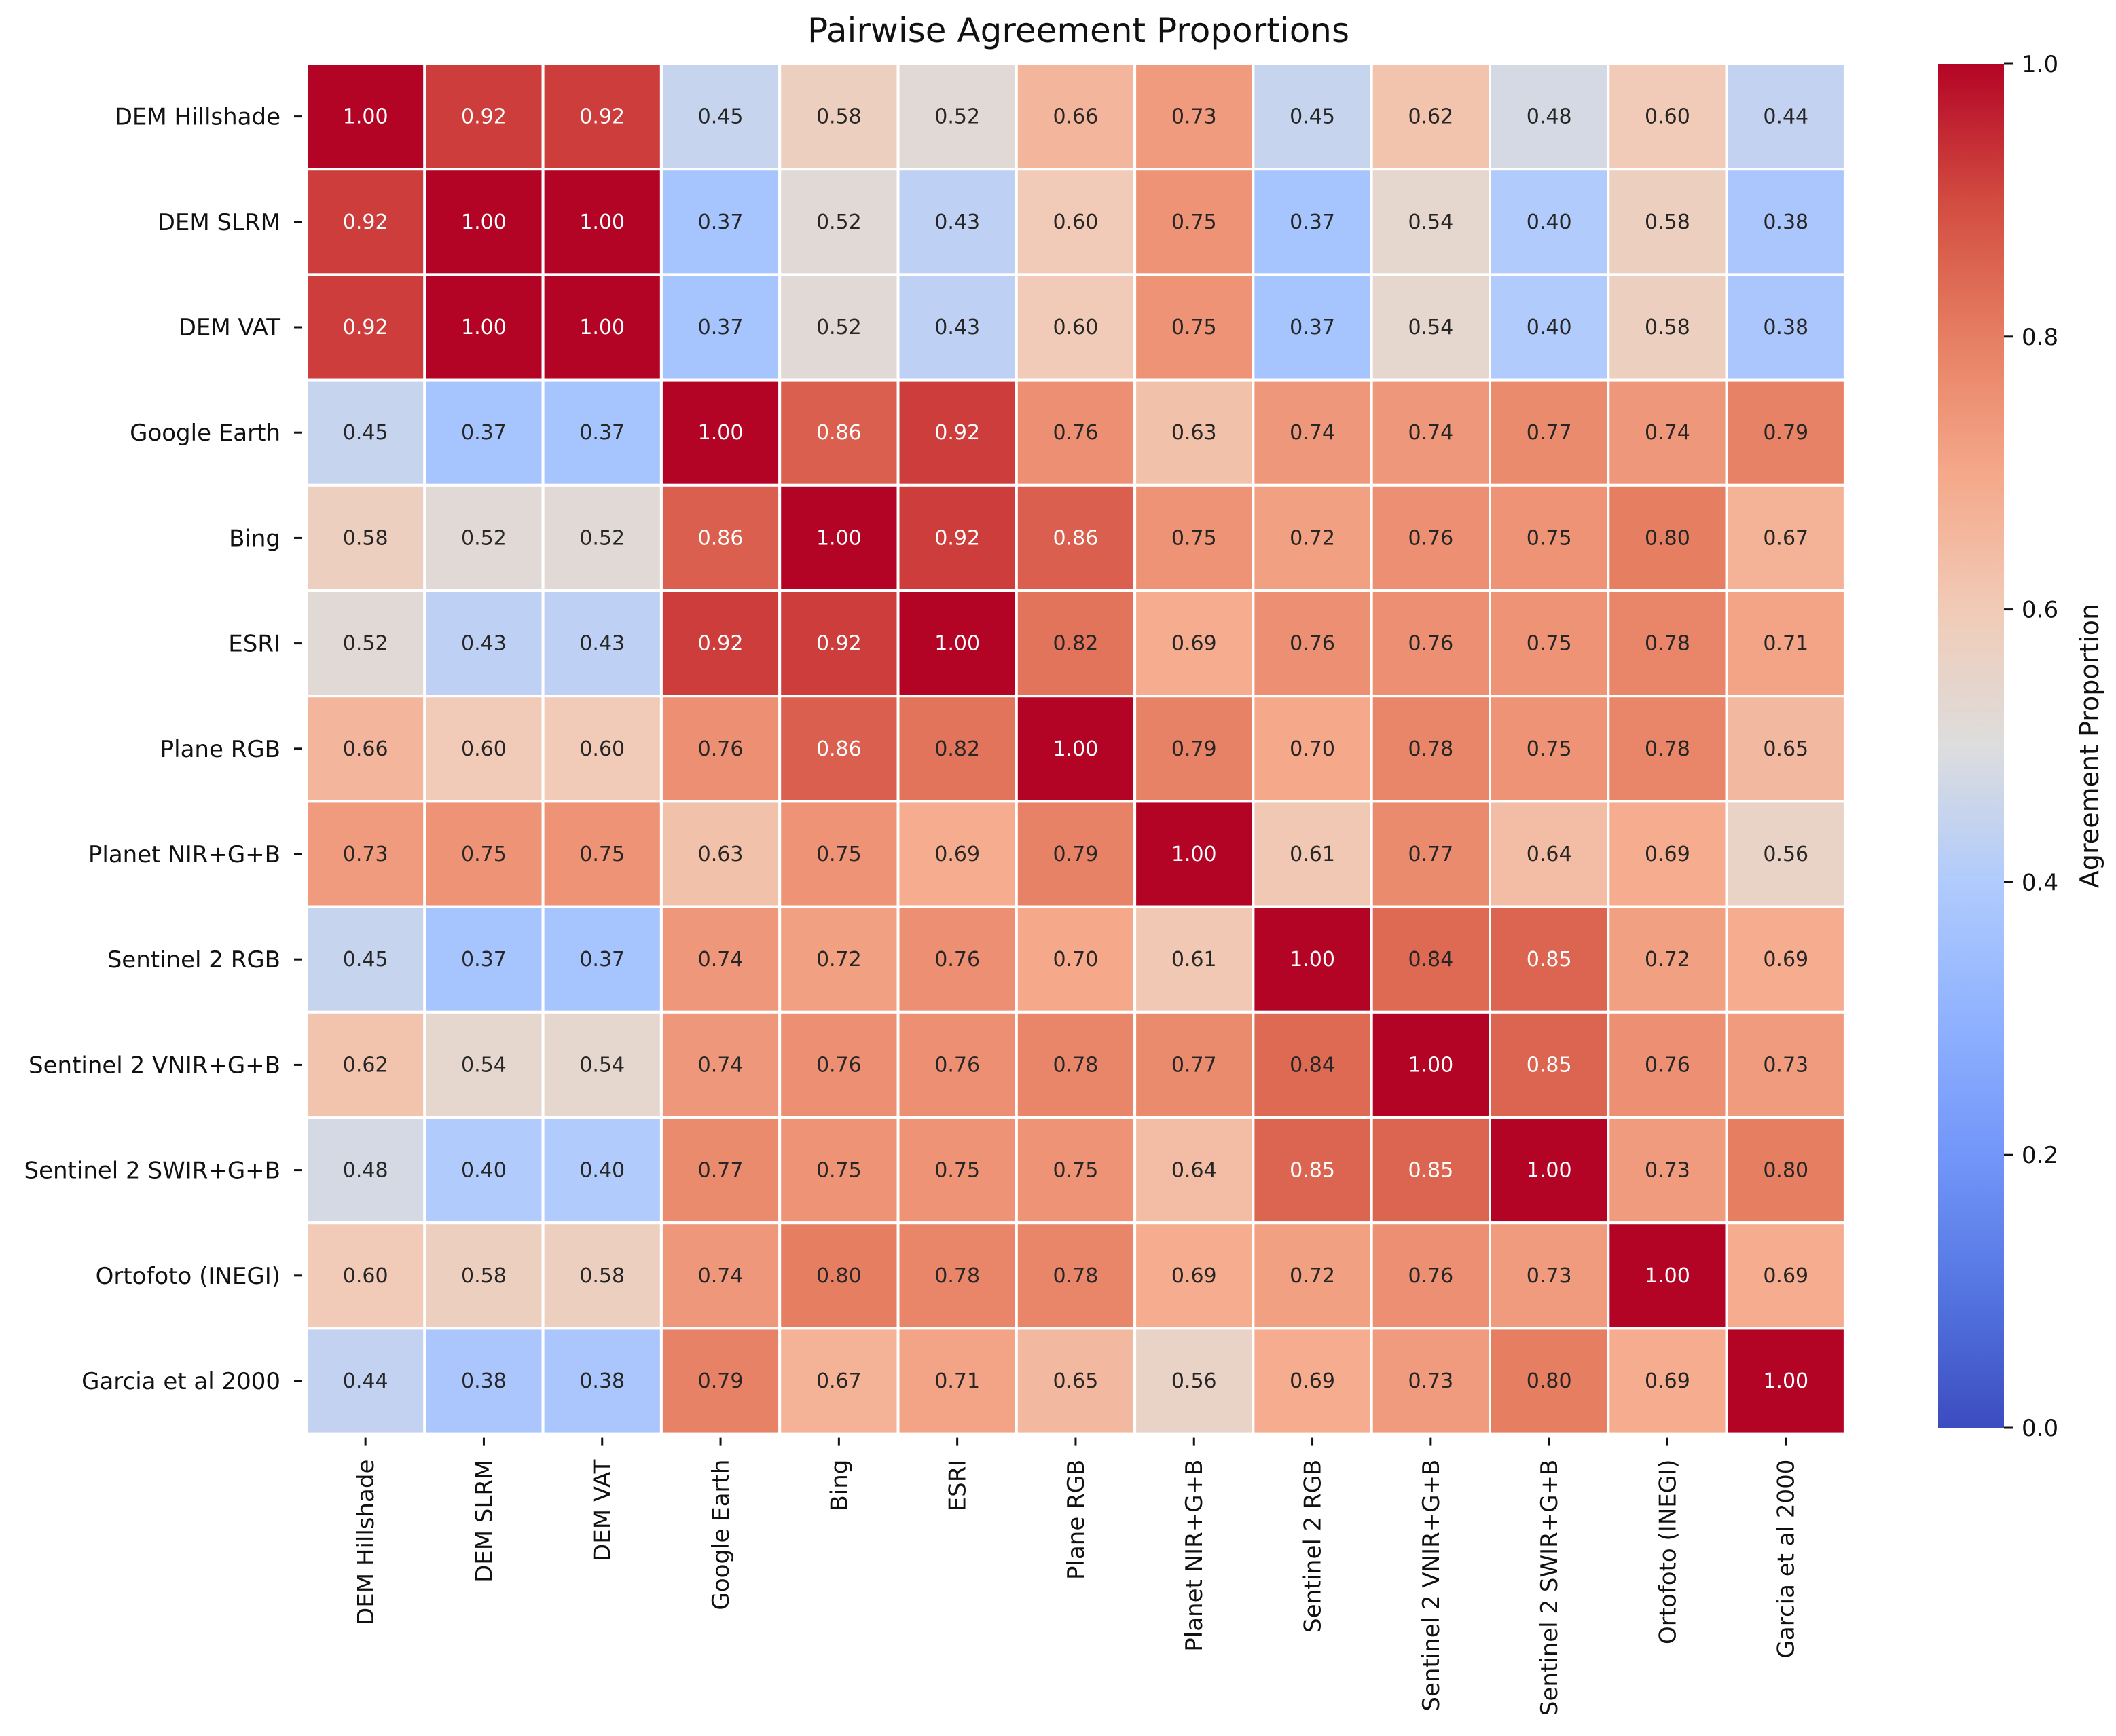 This screenshot has height=1736, width=2116. Describe the element at coordinates (2040, 1428) in the screenshot. I see `colorbar-tick-label: 0.0` at that location.